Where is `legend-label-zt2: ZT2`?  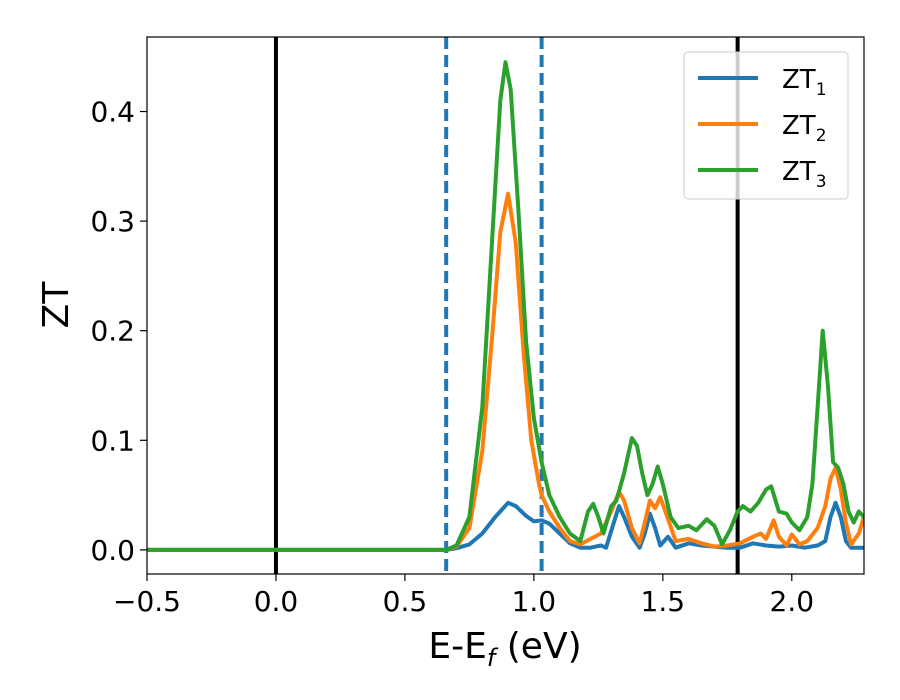
legend-label-zt2: ZT2 is located at coordinates (804, 128).